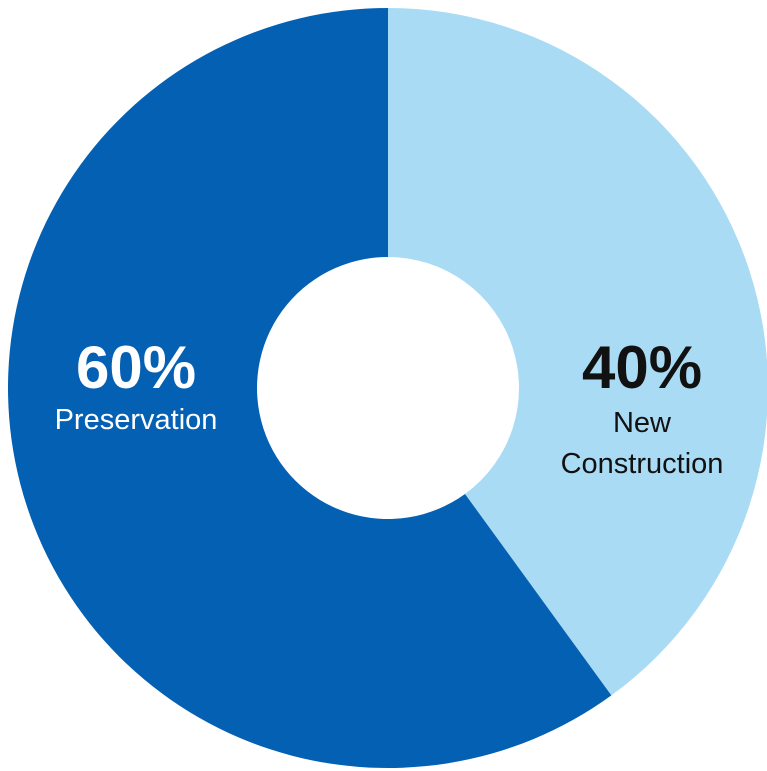  What do you see at coordinates (136, 367) in the screenshot?
I see `value-label-preservation: 60%` at bounding box center [136, 367].